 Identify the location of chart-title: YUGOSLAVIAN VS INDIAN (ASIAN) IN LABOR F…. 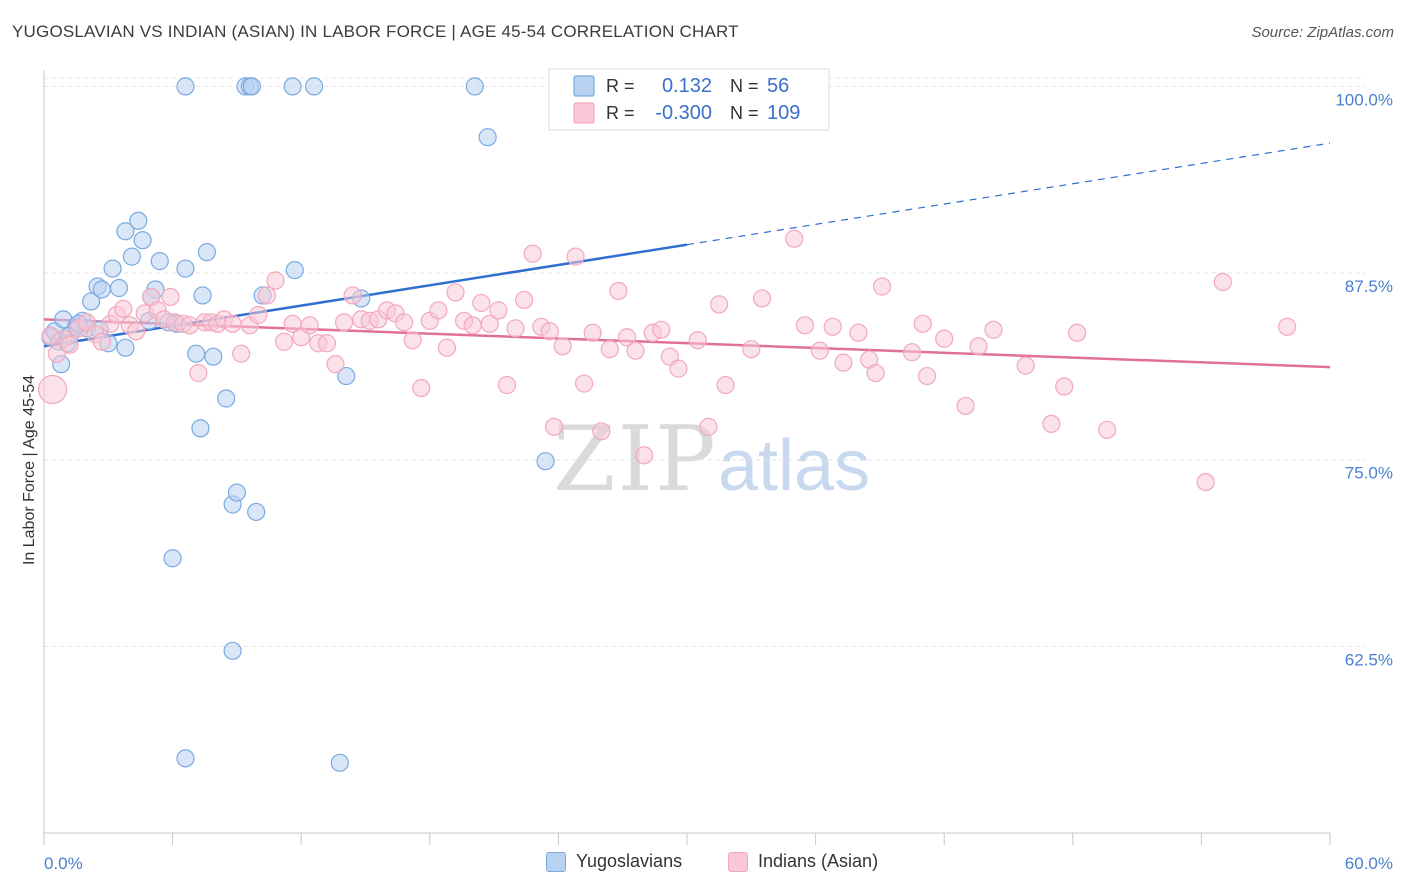
(375, 31).